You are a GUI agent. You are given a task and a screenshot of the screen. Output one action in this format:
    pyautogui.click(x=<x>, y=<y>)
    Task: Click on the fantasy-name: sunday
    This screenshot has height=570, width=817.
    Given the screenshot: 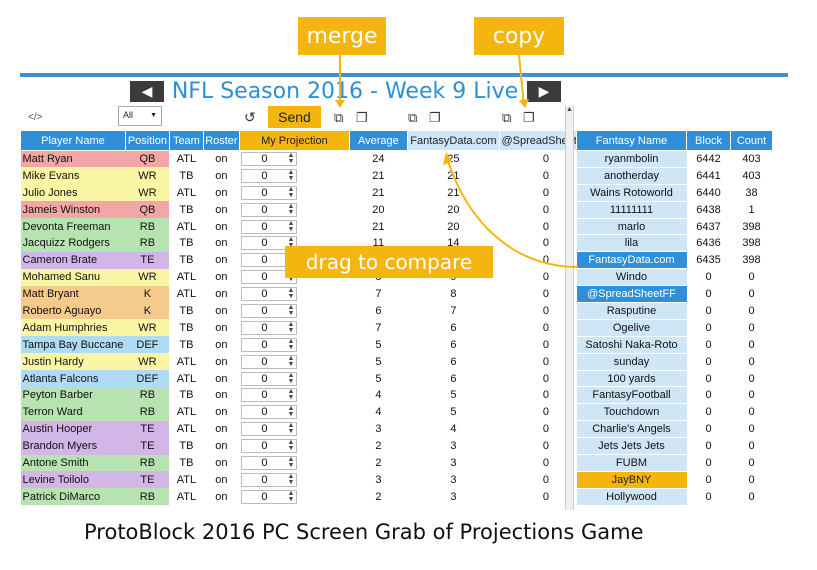 What is the action you would take?
    pyautogui.click(x=631, y=362)
    